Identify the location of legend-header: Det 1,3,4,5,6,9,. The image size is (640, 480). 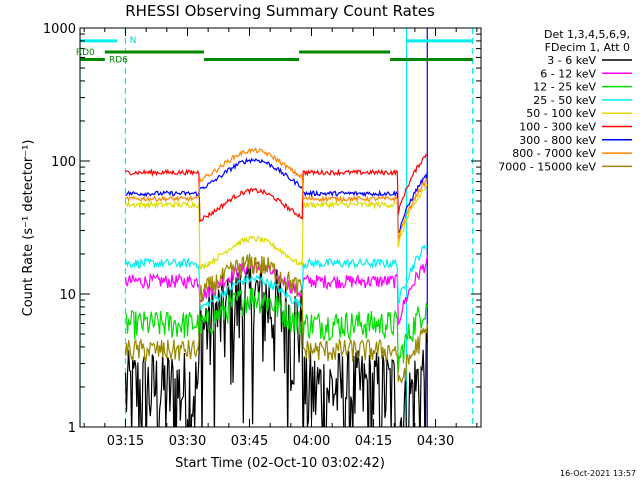
(587, 34).